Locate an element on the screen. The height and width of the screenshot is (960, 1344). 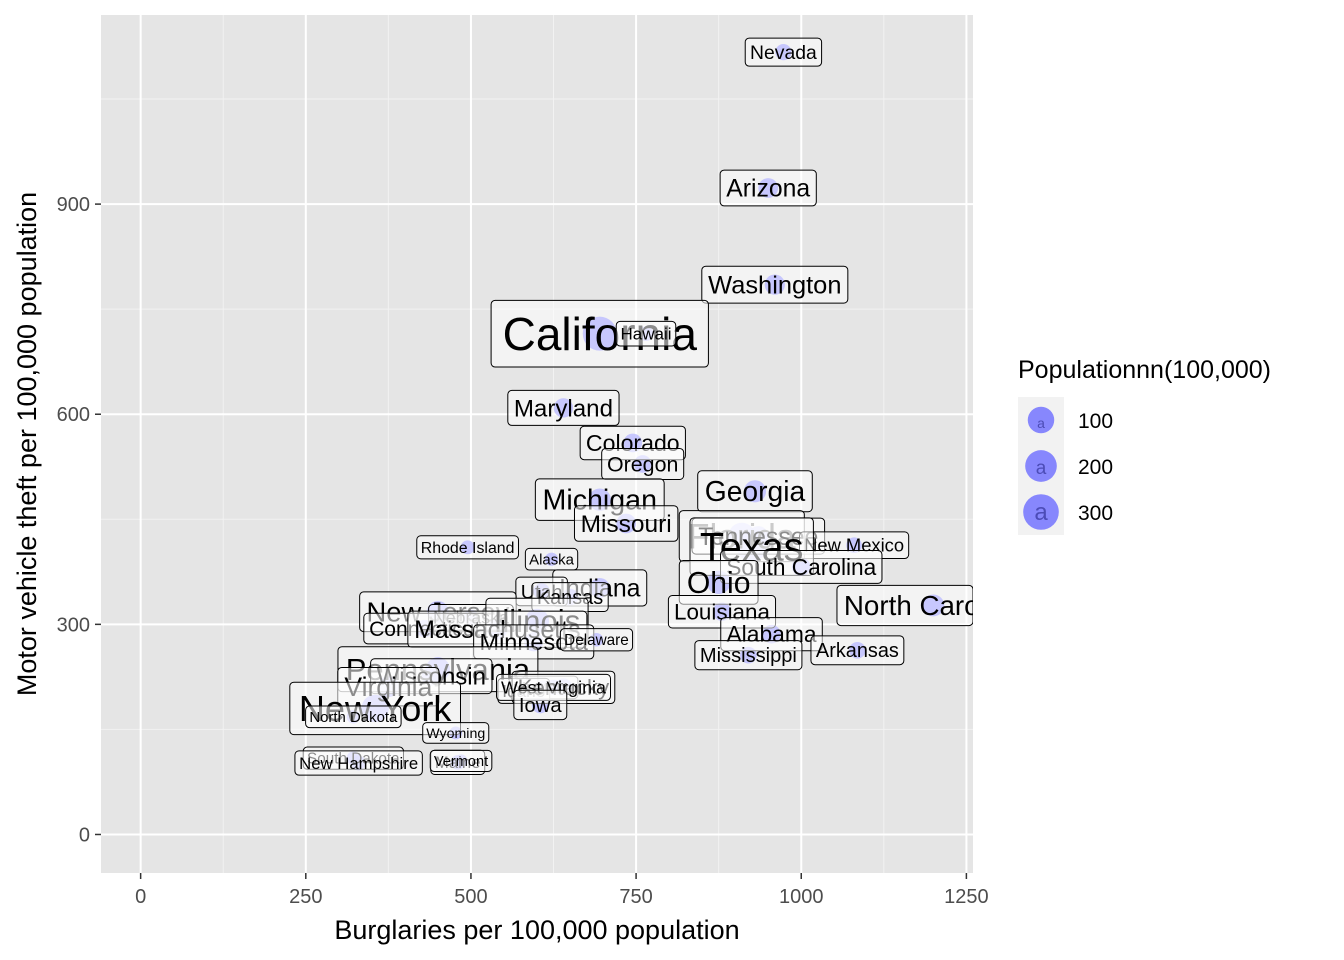
label-text: Missouri is located at coordinates (626, 524).